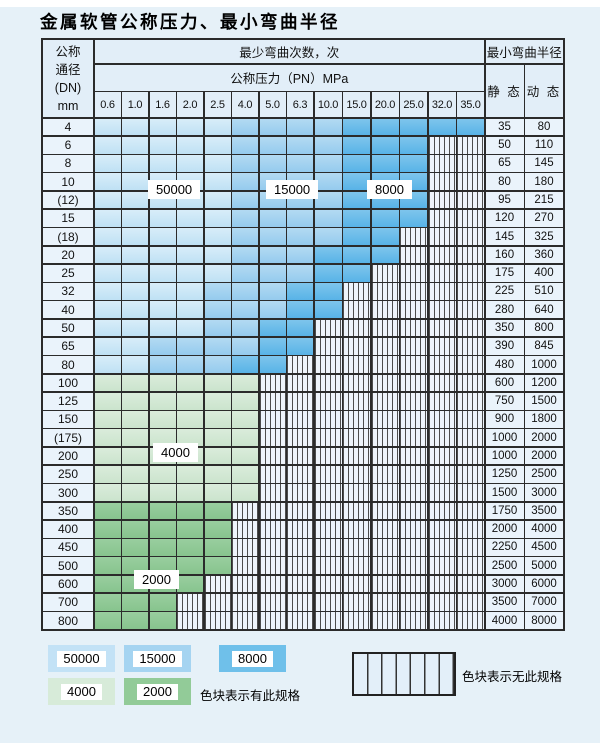 Image resolution: width=600 pixels, height=743 pixels. What do you see at coordinates (68, 529) in the screenshot?
I see `dn-cell: 400` at bounding box center [68, 529].